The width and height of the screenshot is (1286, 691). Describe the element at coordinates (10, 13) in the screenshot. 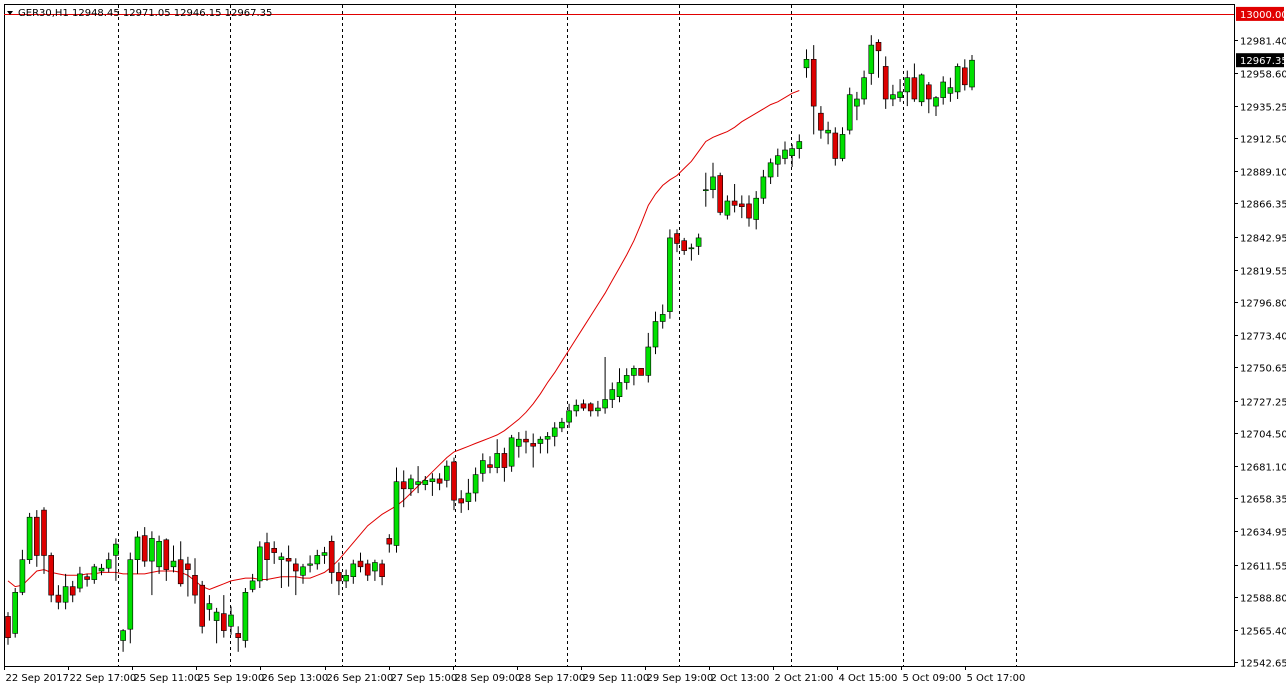

I see `symbol-dropdown-icon` at that location.